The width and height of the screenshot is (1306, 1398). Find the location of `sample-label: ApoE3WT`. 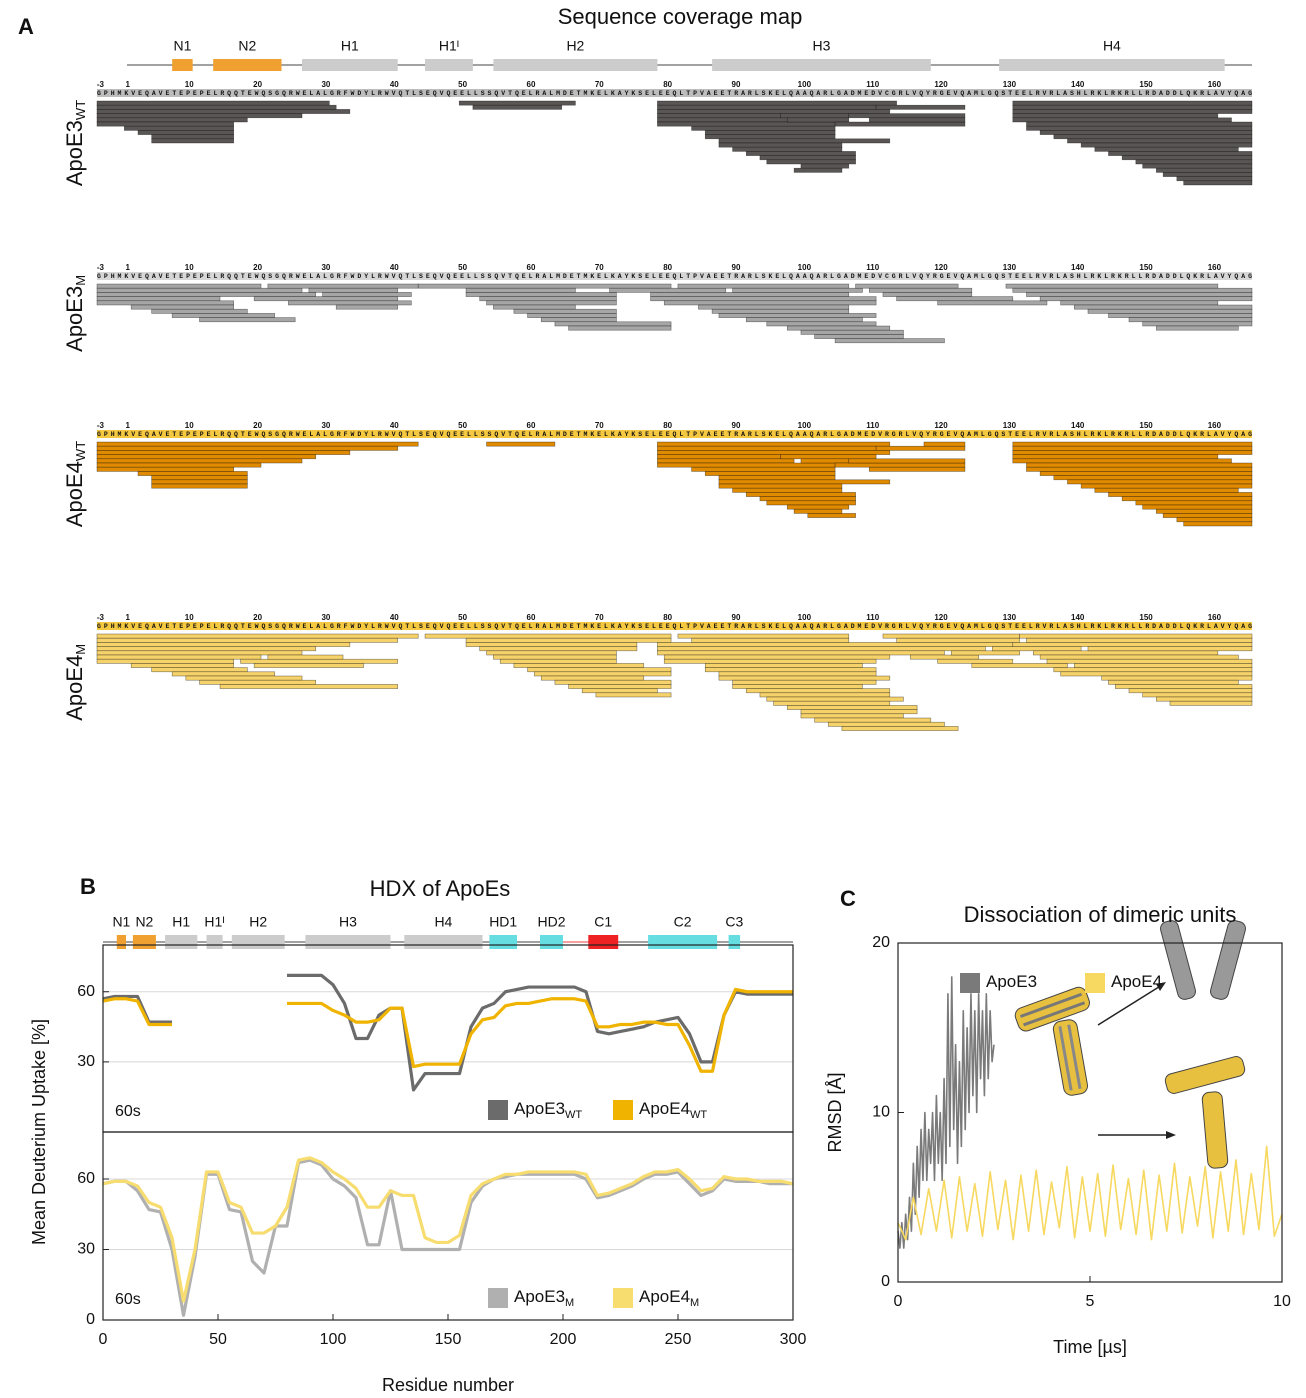

sample-label: ApoE3WT is located at coordinates (75, 143).